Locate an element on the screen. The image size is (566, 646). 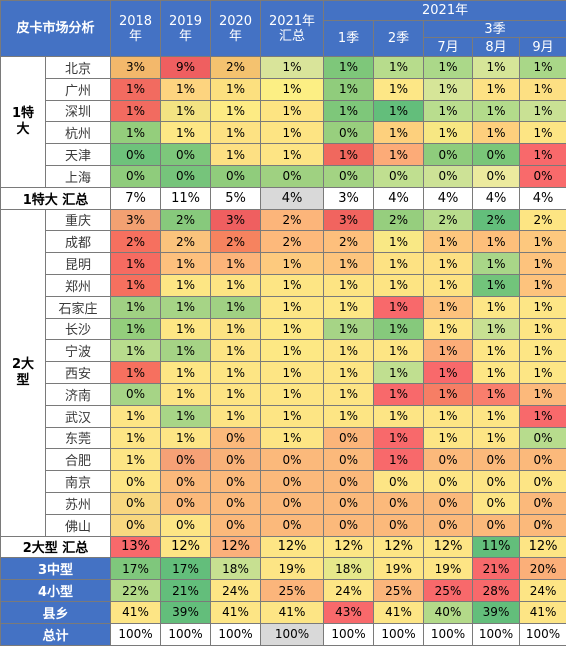
value-cell: 28% is located at coordinates (496, 591).